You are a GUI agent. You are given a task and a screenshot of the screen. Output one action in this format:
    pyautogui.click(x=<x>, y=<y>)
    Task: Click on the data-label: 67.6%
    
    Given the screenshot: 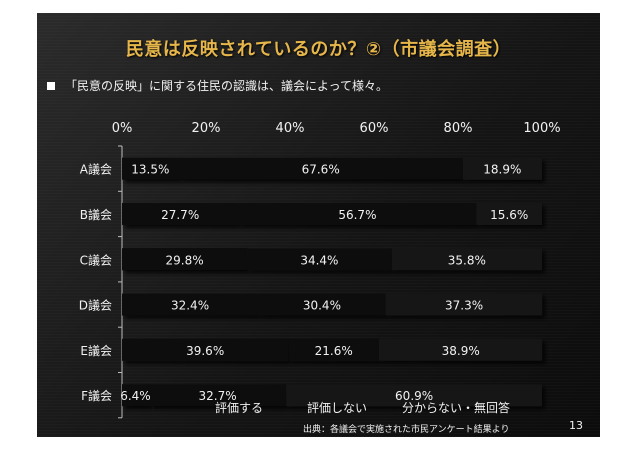 What is the action you would take?
    pyautogui.click(x=321, y=170)
    